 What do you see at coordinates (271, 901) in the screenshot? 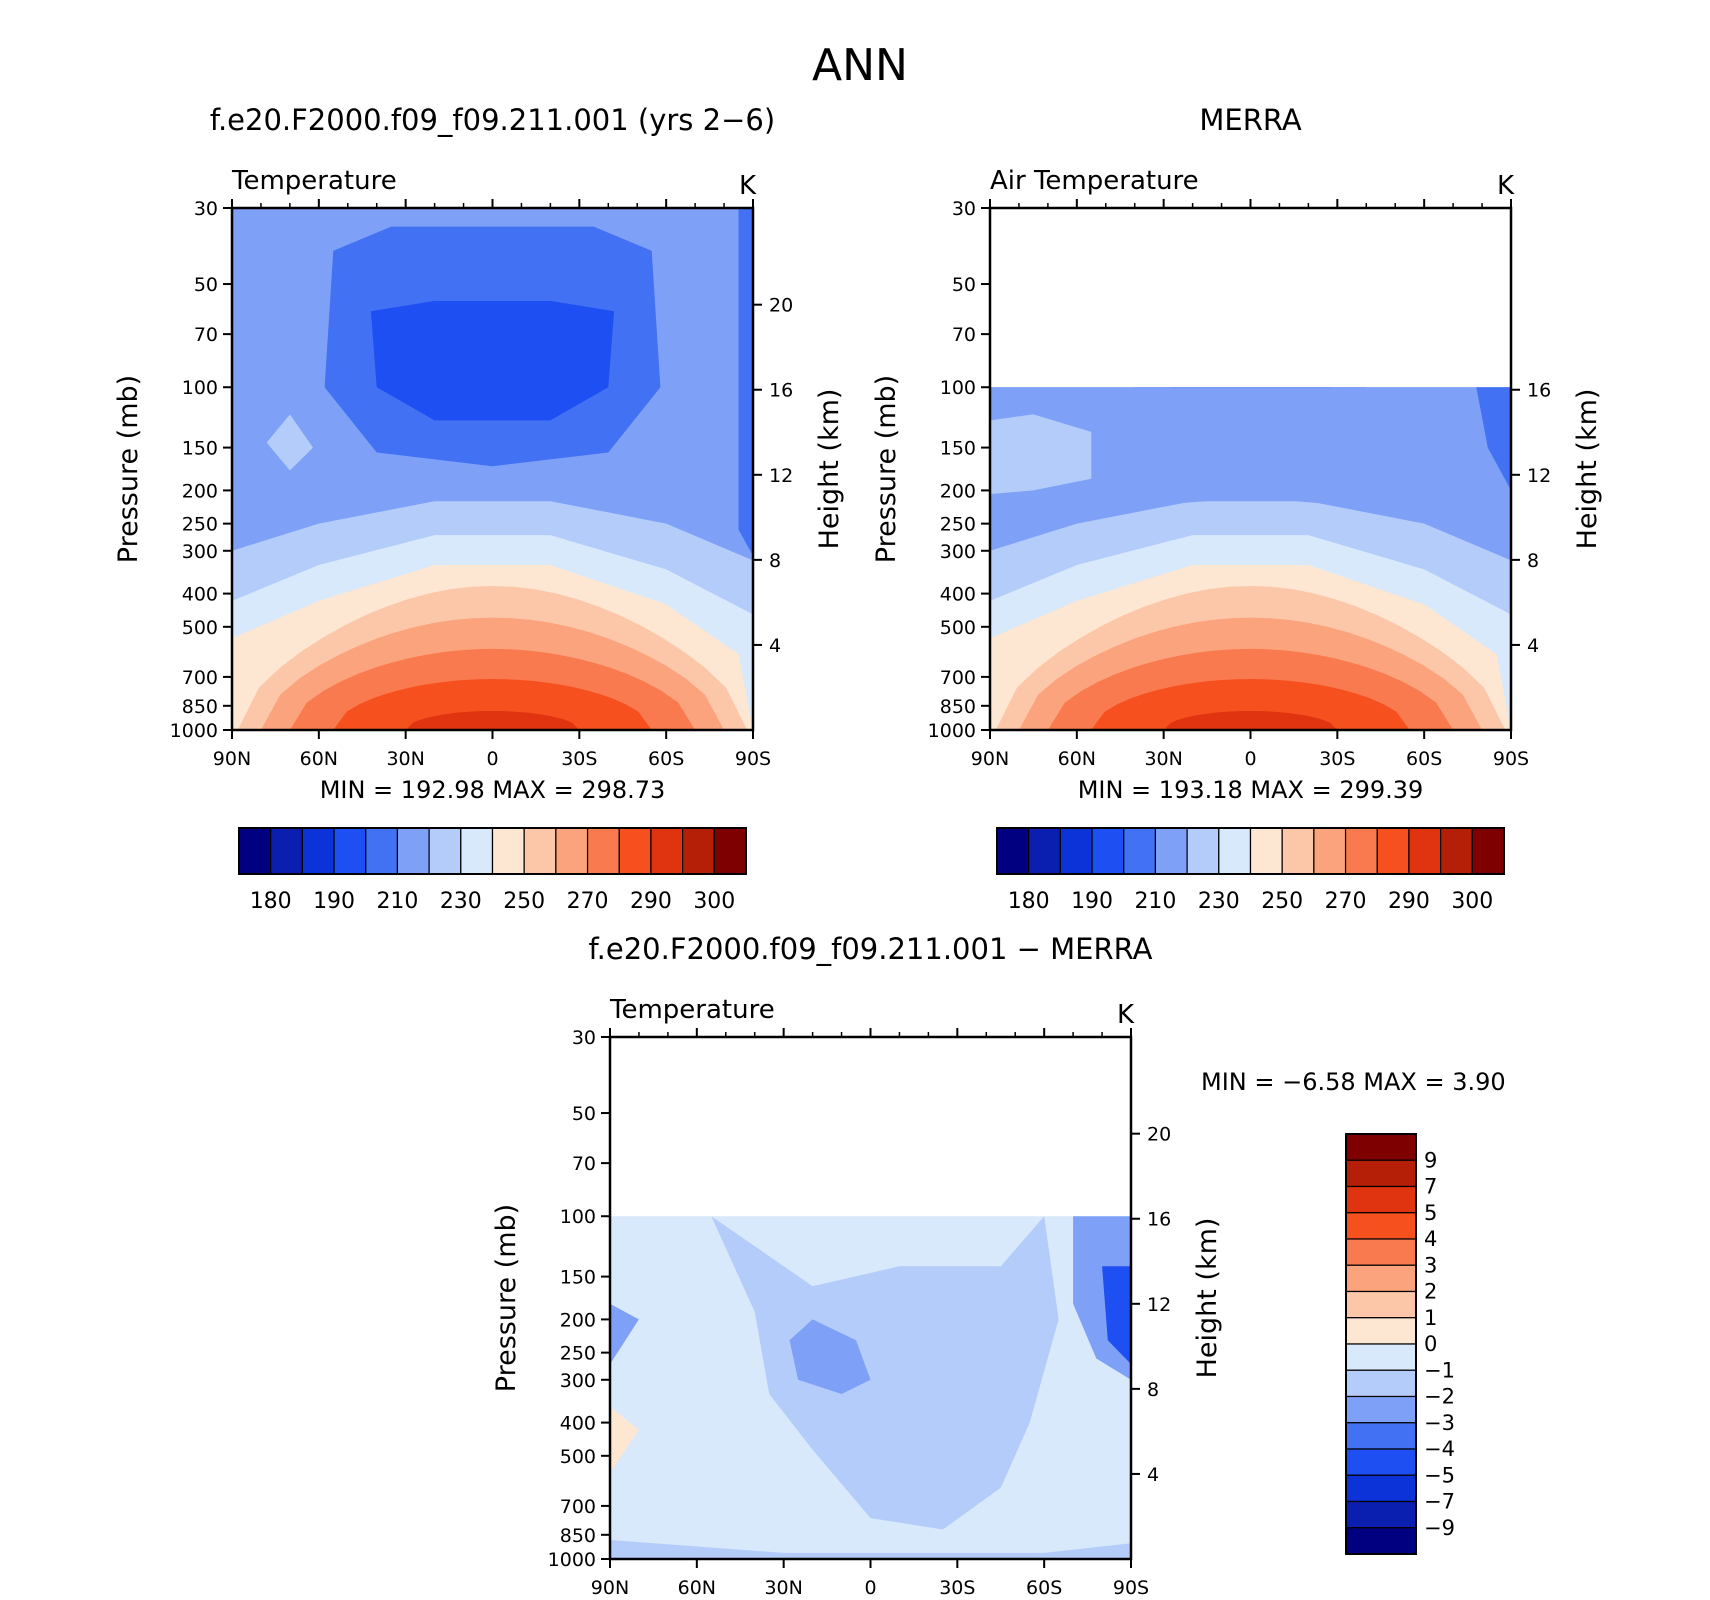
I see `colorbar-label: 180` at bounding box center [271, 901].